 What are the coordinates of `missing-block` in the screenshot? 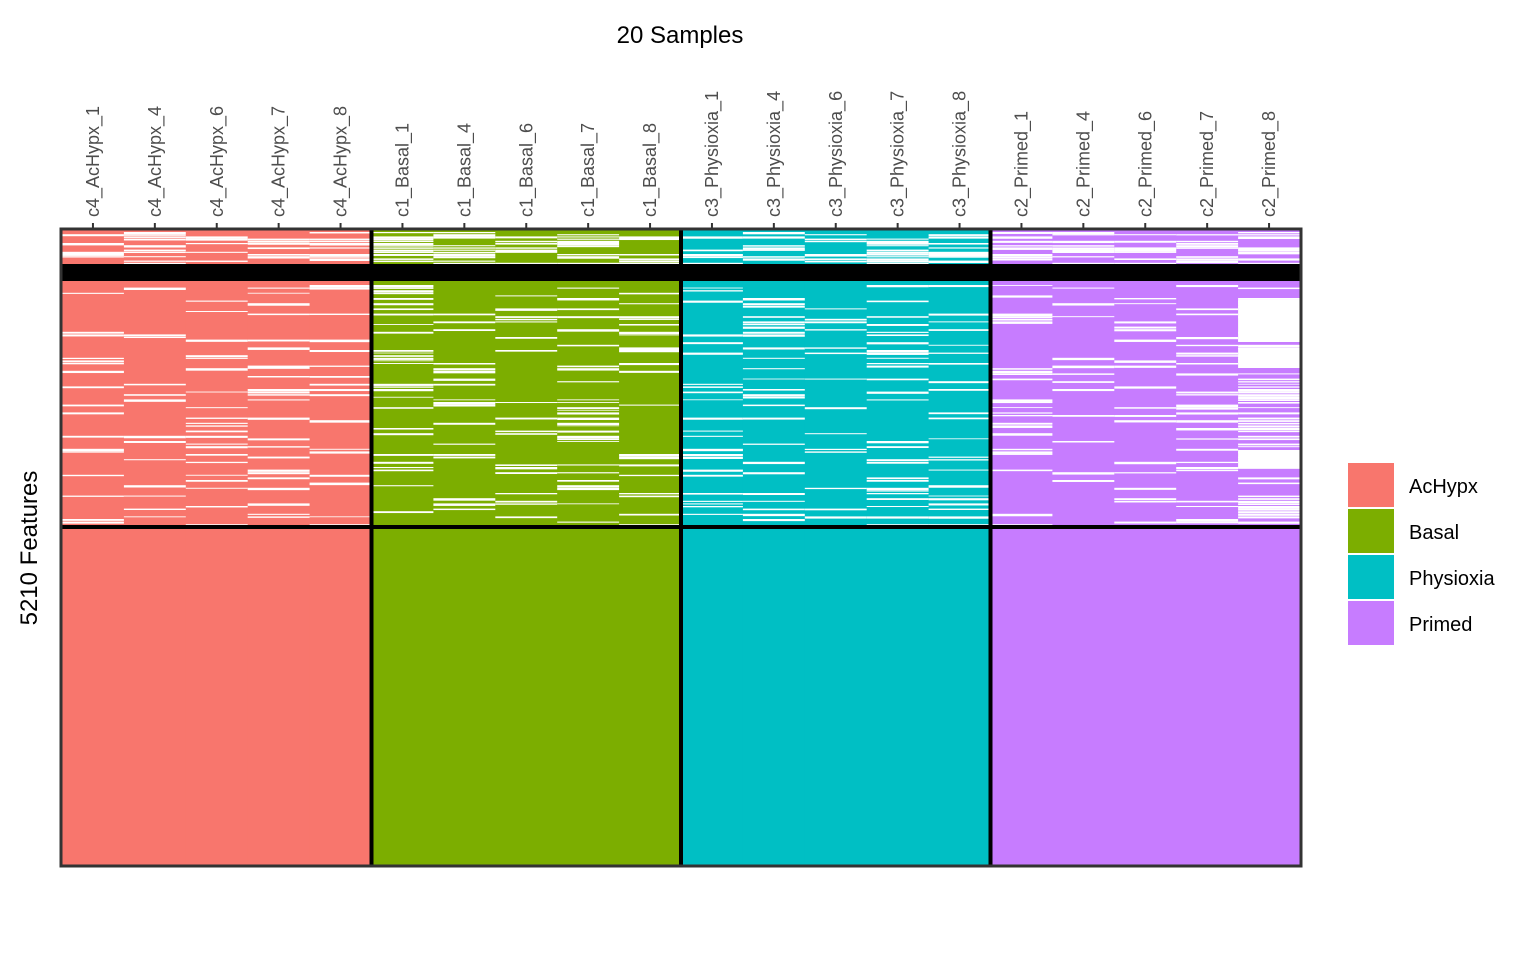 It's located at (1269, 358).